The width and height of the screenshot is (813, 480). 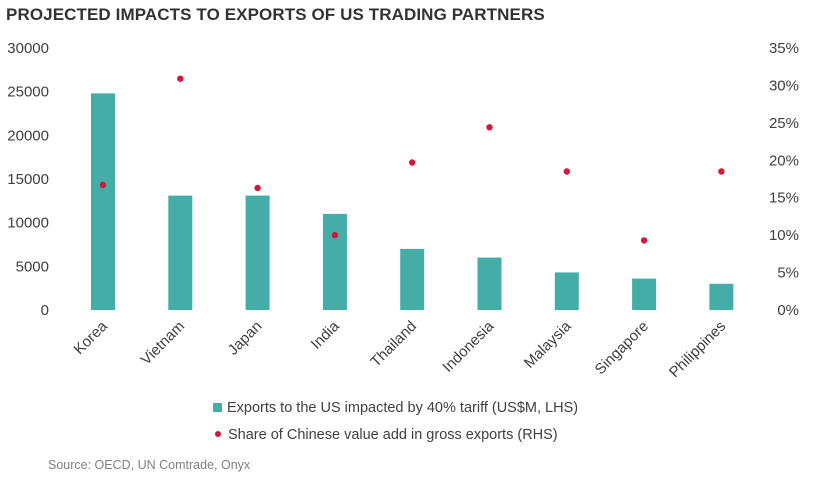 I want to click on right-tick-label: 0%, so click(x=788, y=310).